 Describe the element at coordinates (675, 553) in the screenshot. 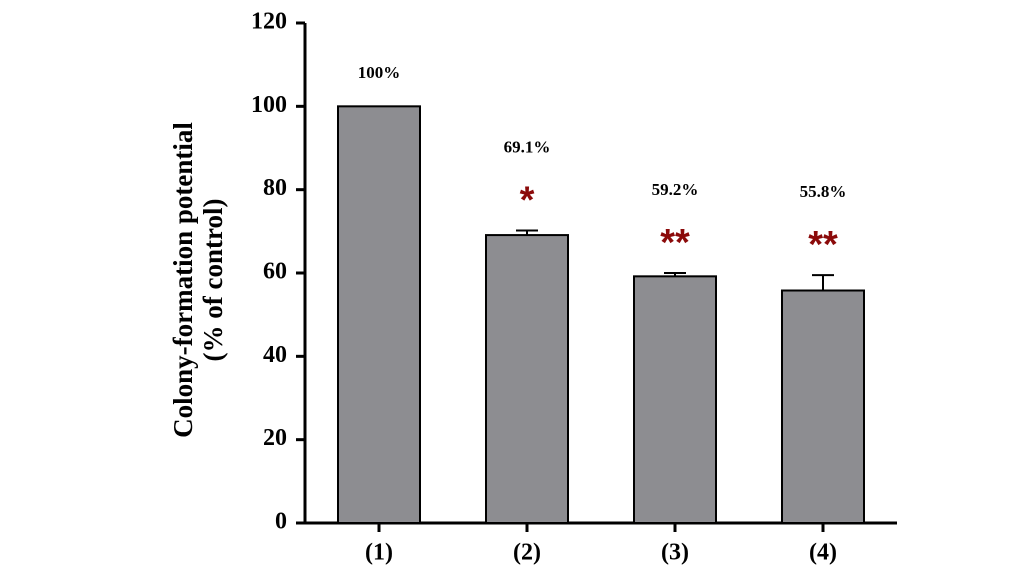

I see `x-tick-label: (3)` at that location.